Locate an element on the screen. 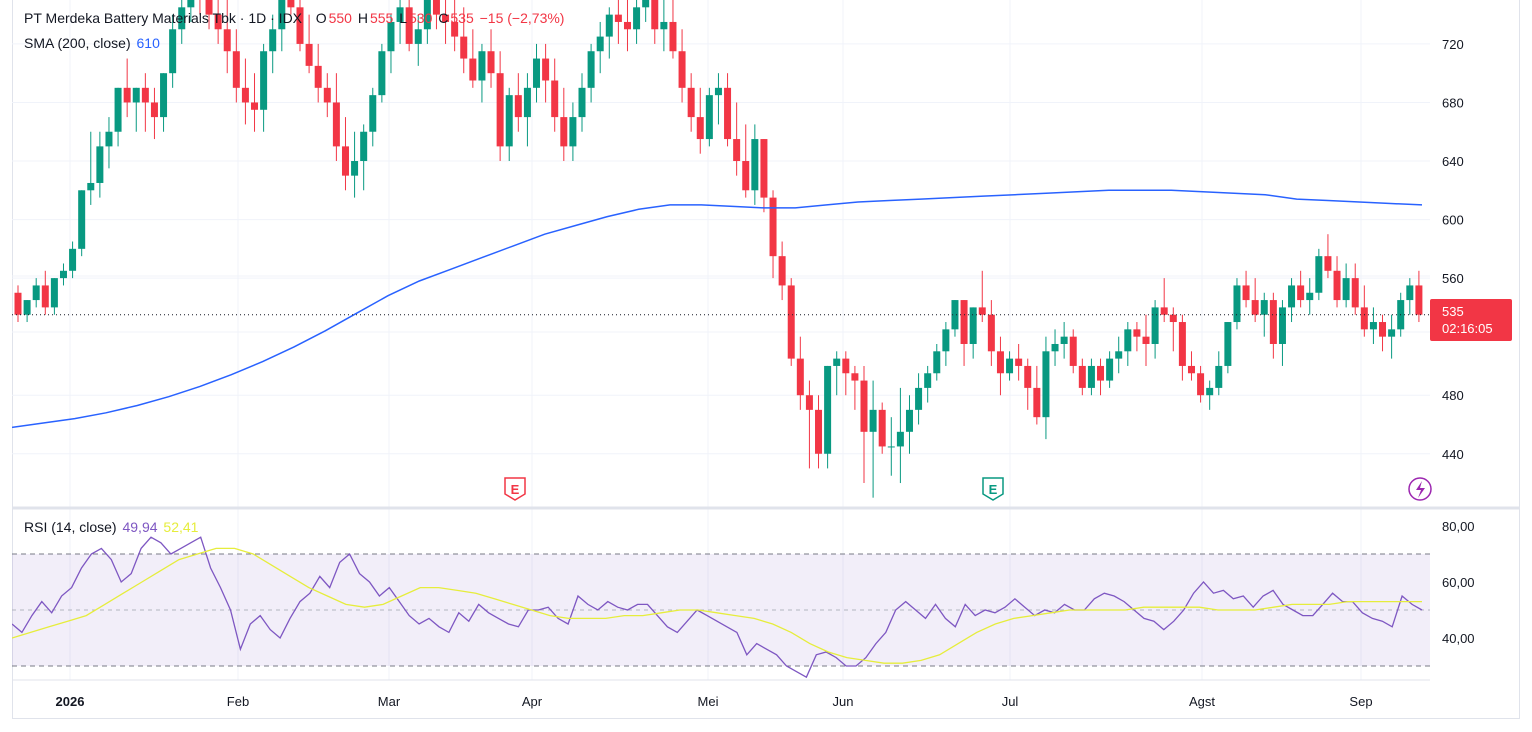 This screenshot has width=1532, height=732. rsi-ma-value: 52,41 is located at coordinates (181, 527).